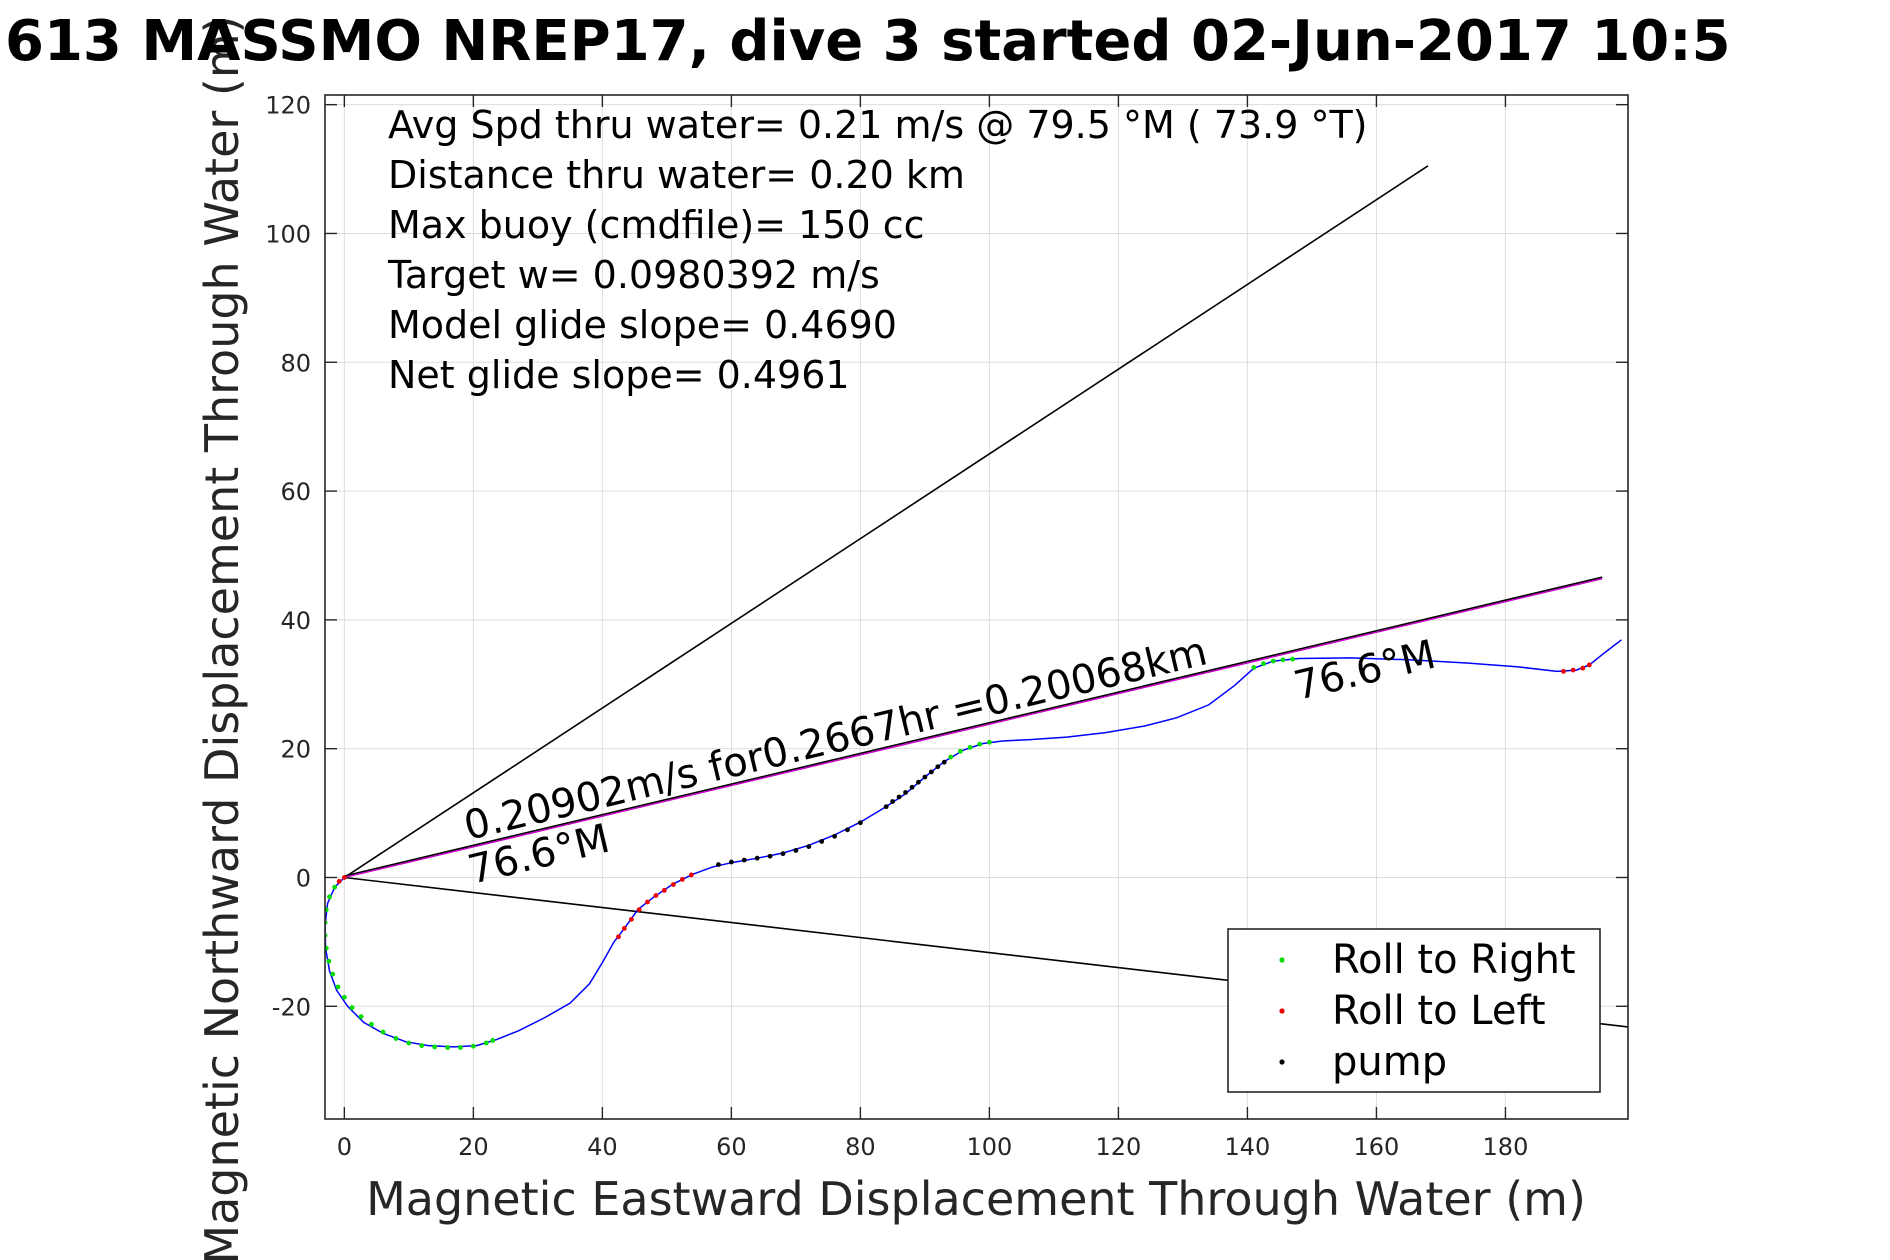 The width and height of the screenshot is (1890, 1260). I want to click on x-tick-label: 120, so click(1119, 1147).